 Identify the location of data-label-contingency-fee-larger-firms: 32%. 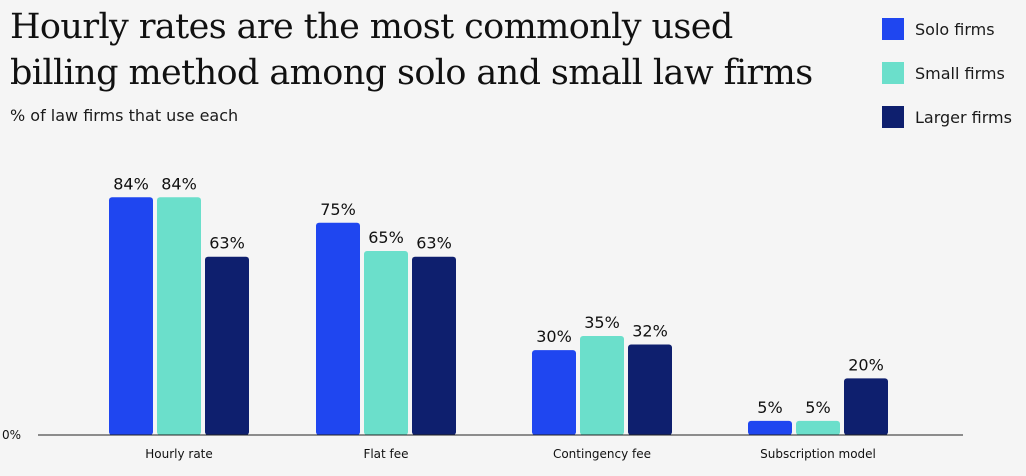
(650, 330).